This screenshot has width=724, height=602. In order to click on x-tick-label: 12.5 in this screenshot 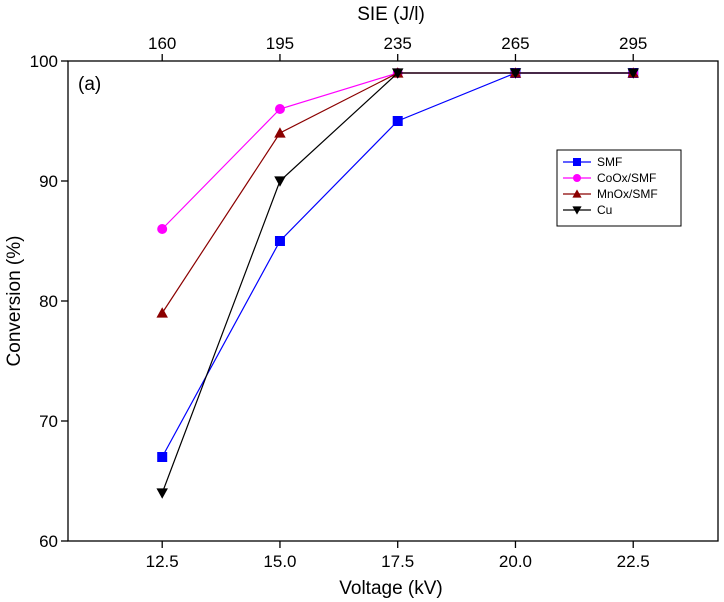, I will do `click(162, 561)`.